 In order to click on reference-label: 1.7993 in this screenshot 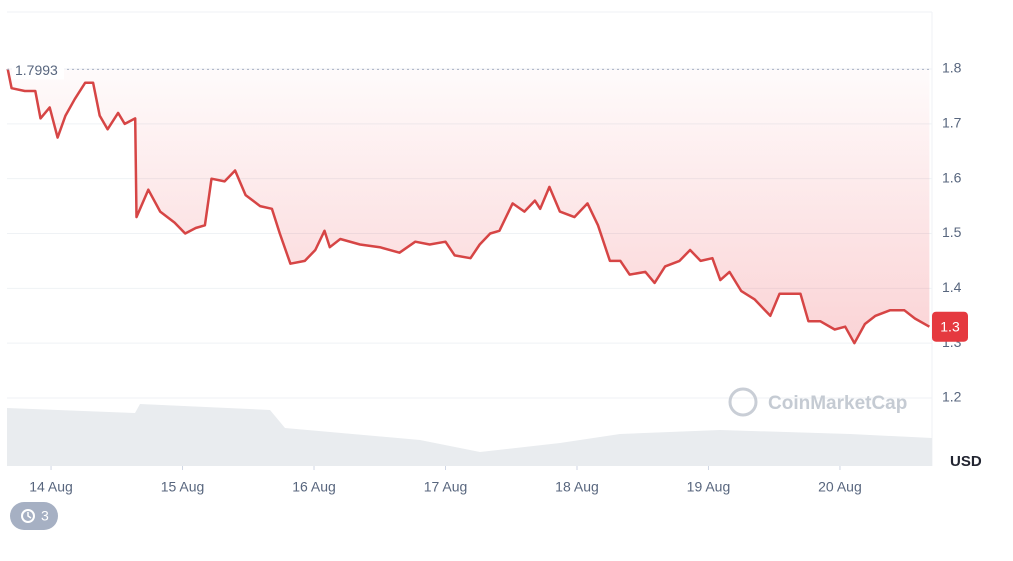, I will do `click(36, 70)`.